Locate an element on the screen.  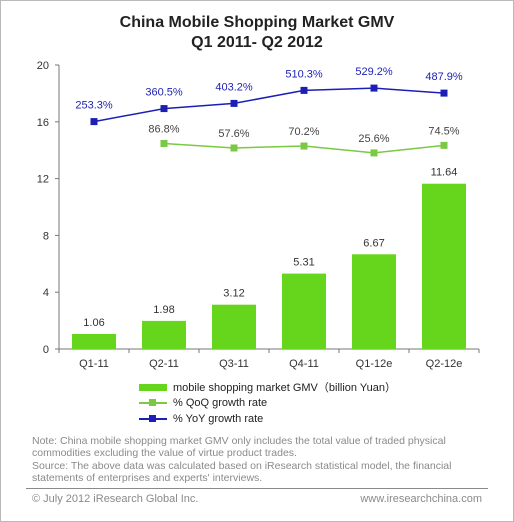
y-tick-label: 4 is located at coordinates (46, 293).